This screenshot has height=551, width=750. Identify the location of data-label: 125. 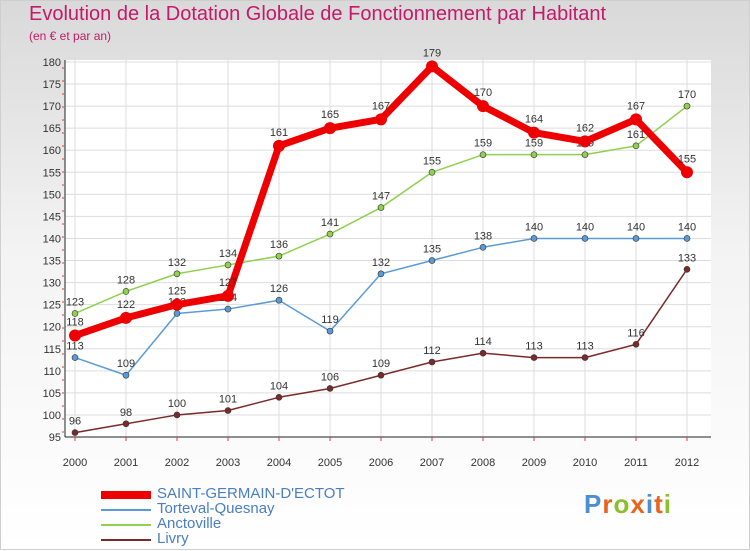
(177, 292).